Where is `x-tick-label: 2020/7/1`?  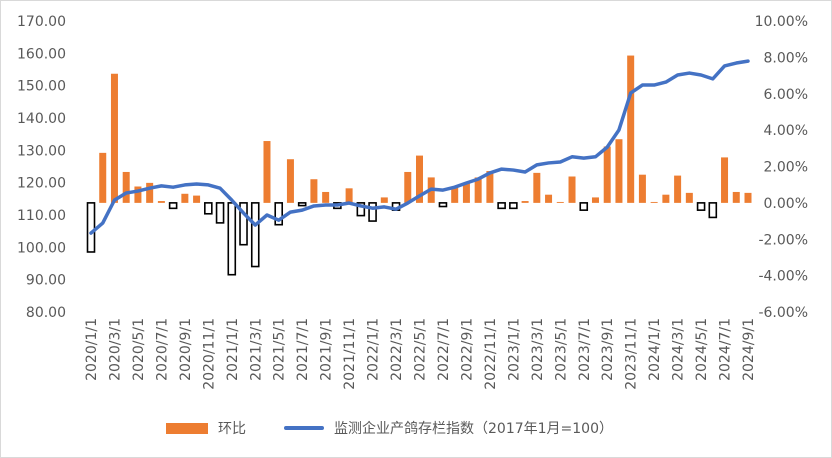
x-tick-label: 2020/7/1 is located at coordinates (162, 349).